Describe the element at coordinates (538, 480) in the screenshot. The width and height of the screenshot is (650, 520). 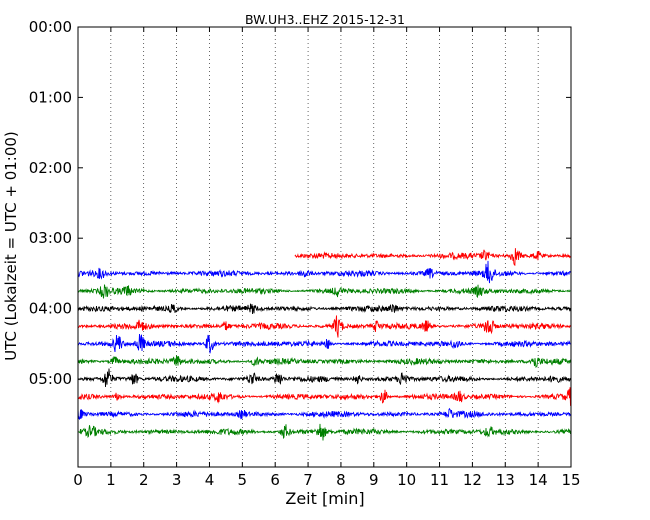
I see `x-tick-label: 14` at that location.